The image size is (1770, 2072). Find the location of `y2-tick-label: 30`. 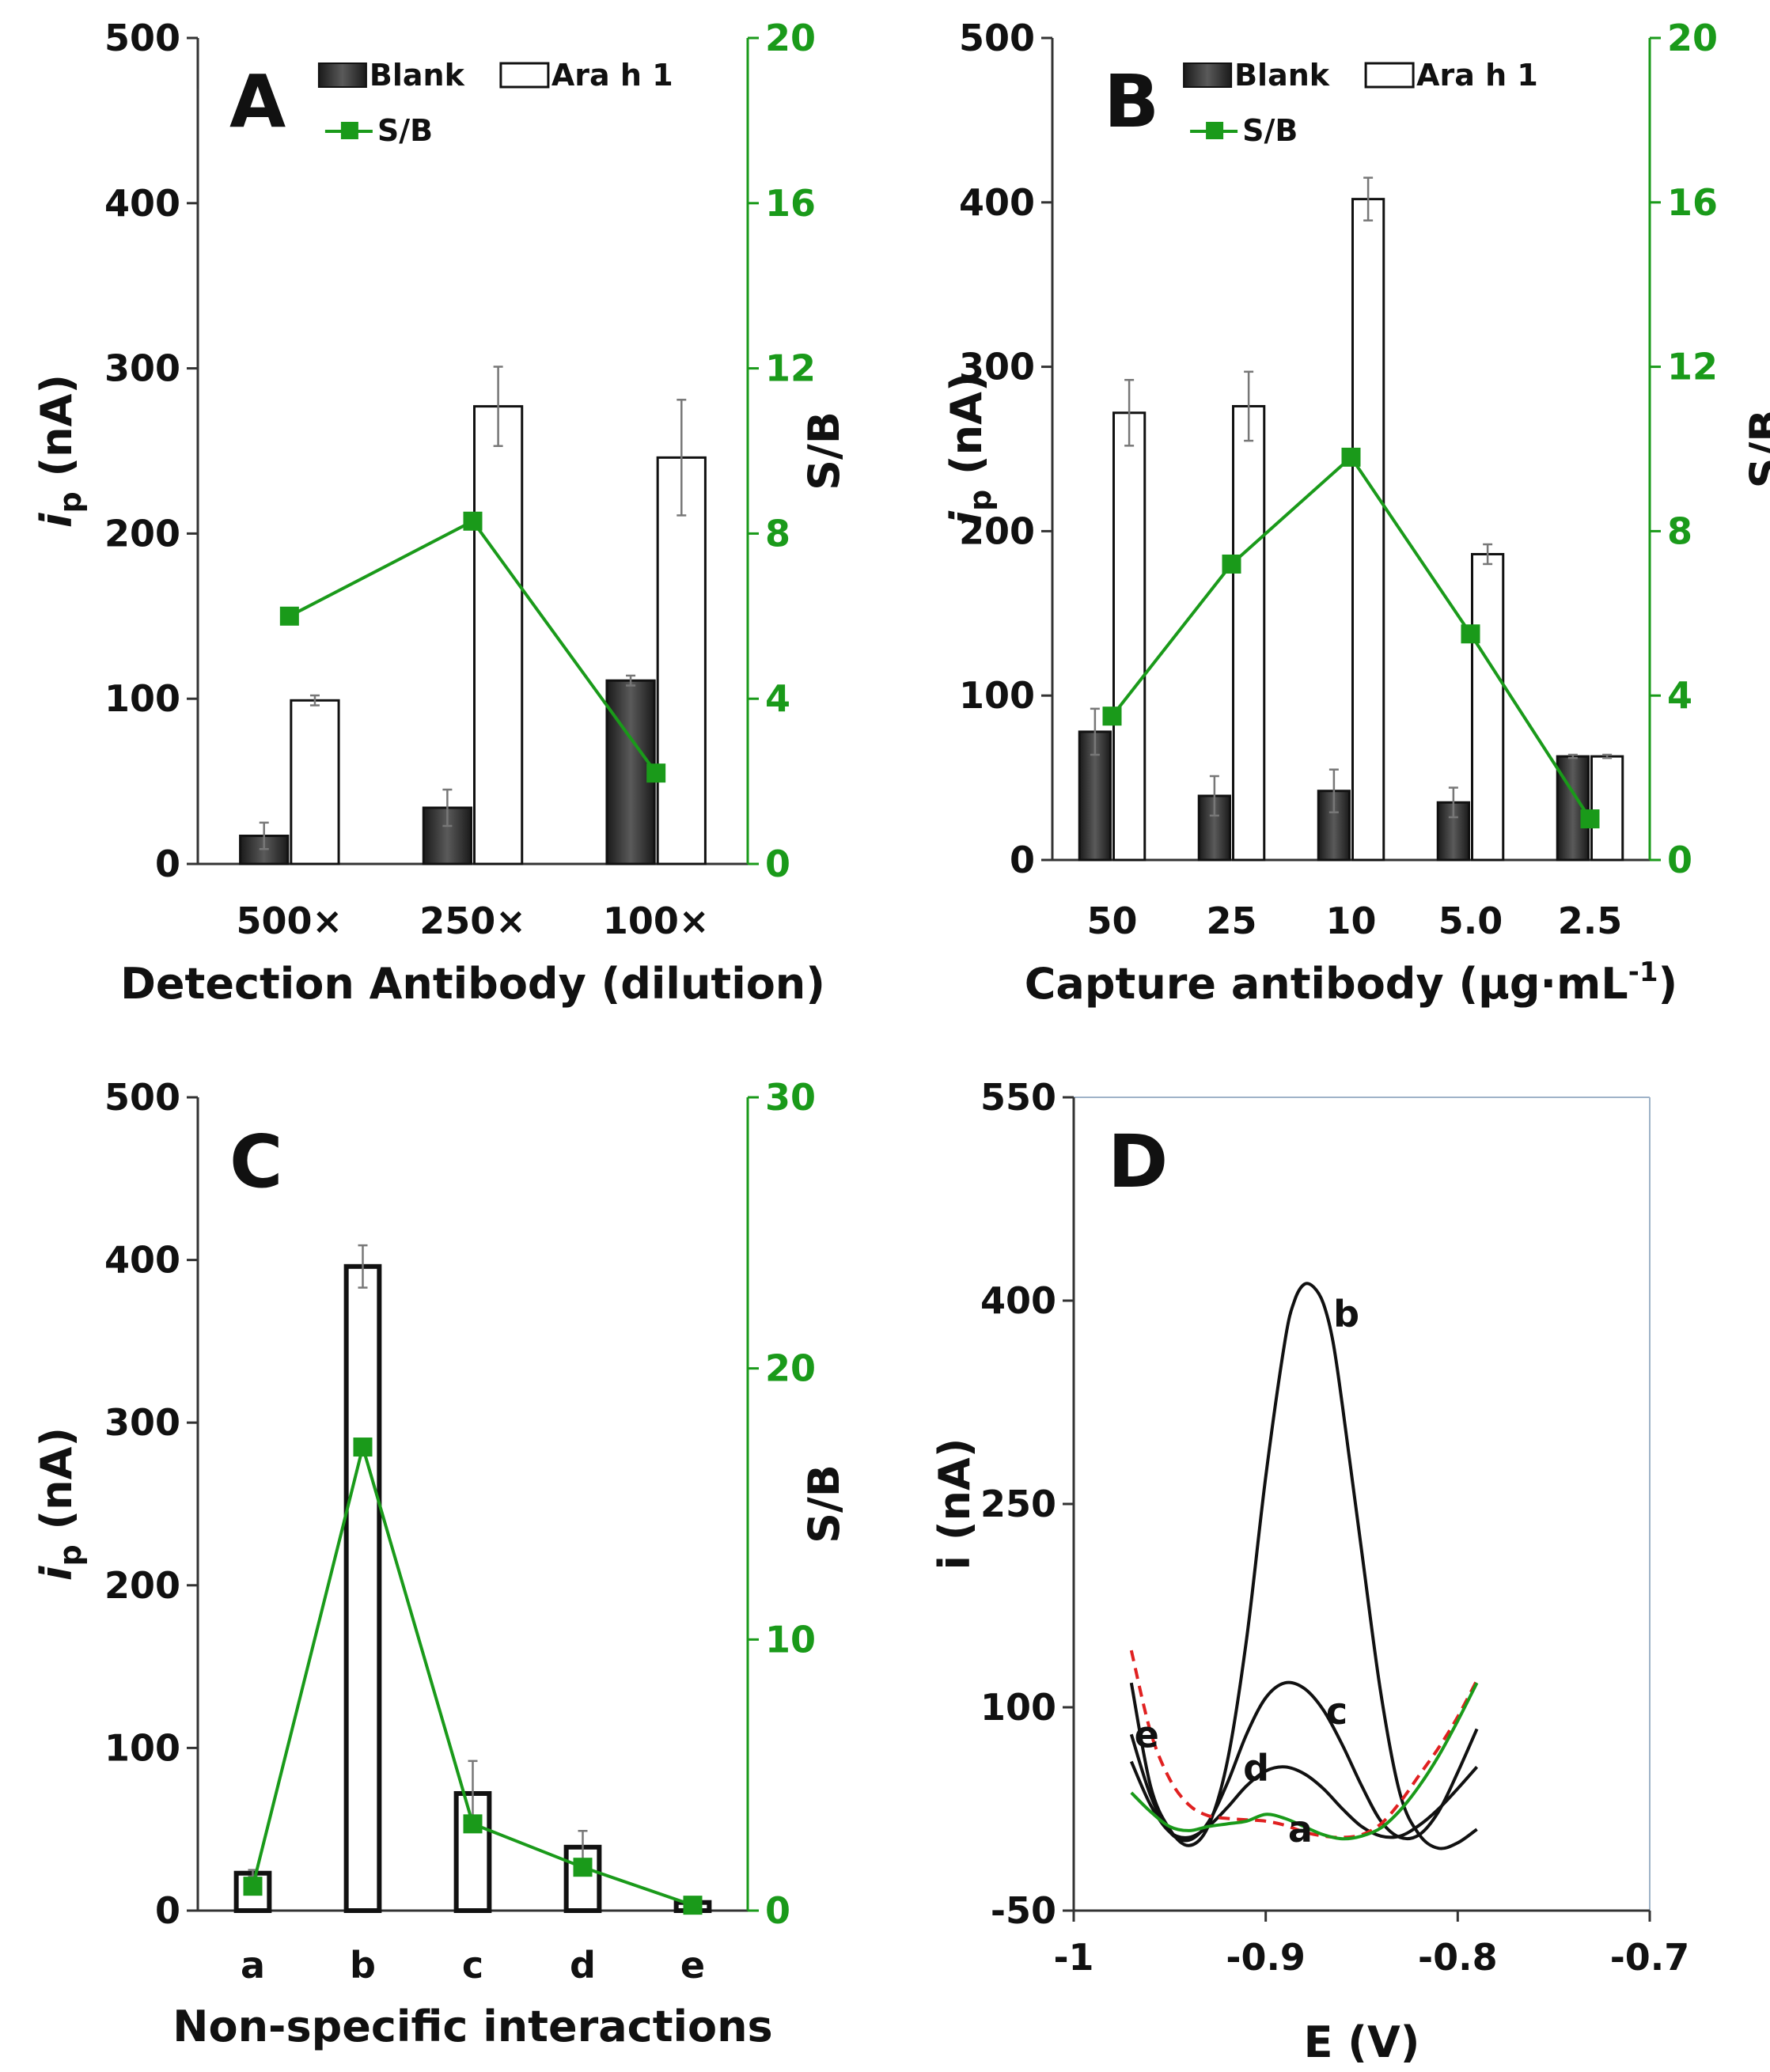

y2-tick-label: 30 is located at coordinates (791, 1097).